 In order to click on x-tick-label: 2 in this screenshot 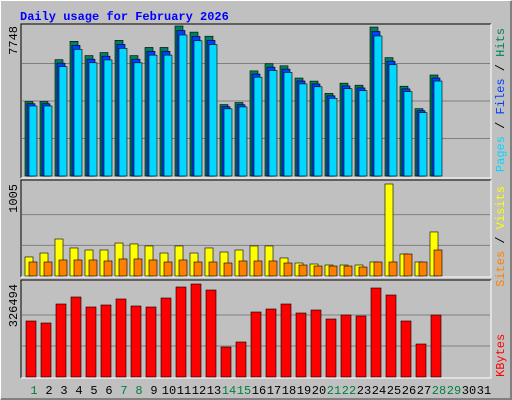, I will do `click(48, 391)`.